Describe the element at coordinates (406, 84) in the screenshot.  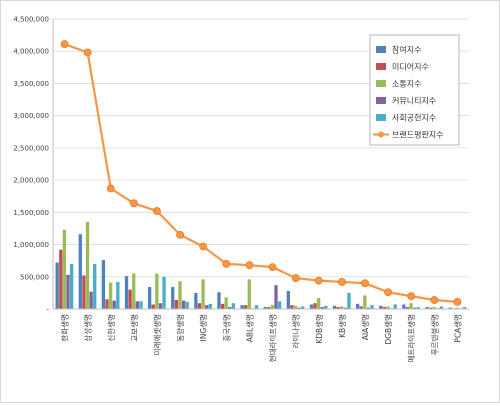
I see `legend-label: 소통지수` at that location.